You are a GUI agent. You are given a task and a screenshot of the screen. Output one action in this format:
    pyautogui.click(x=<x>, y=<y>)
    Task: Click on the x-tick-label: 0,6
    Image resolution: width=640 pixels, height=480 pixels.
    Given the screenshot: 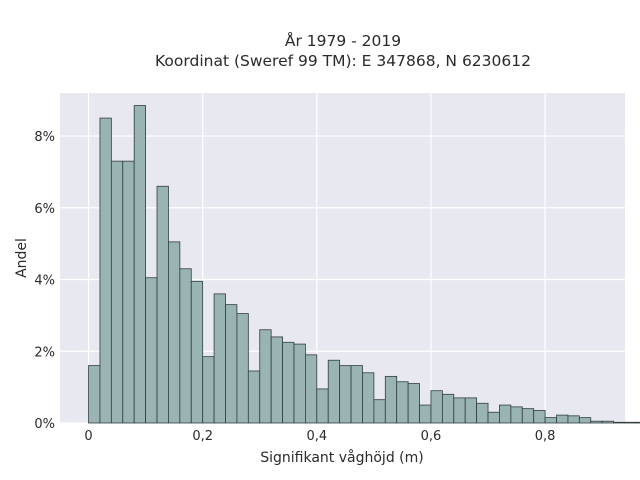 What is the action you would take?
    pyautogui.click(x=431, y=436)
    